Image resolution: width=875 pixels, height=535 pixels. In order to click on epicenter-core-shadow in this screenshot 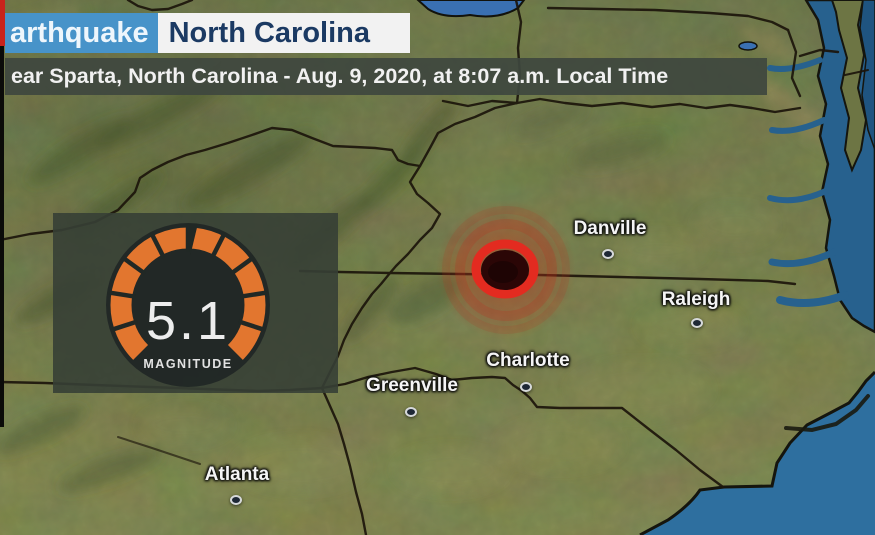, I will do `click(503, 272)`.